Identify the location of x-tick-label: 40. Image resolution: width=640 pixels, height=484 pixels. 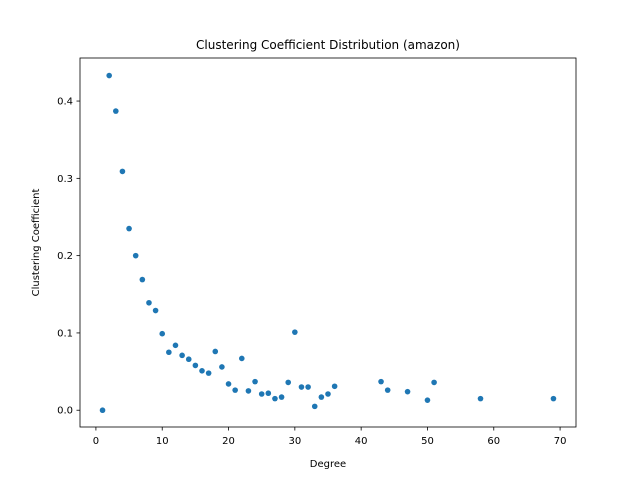
(361, 441).